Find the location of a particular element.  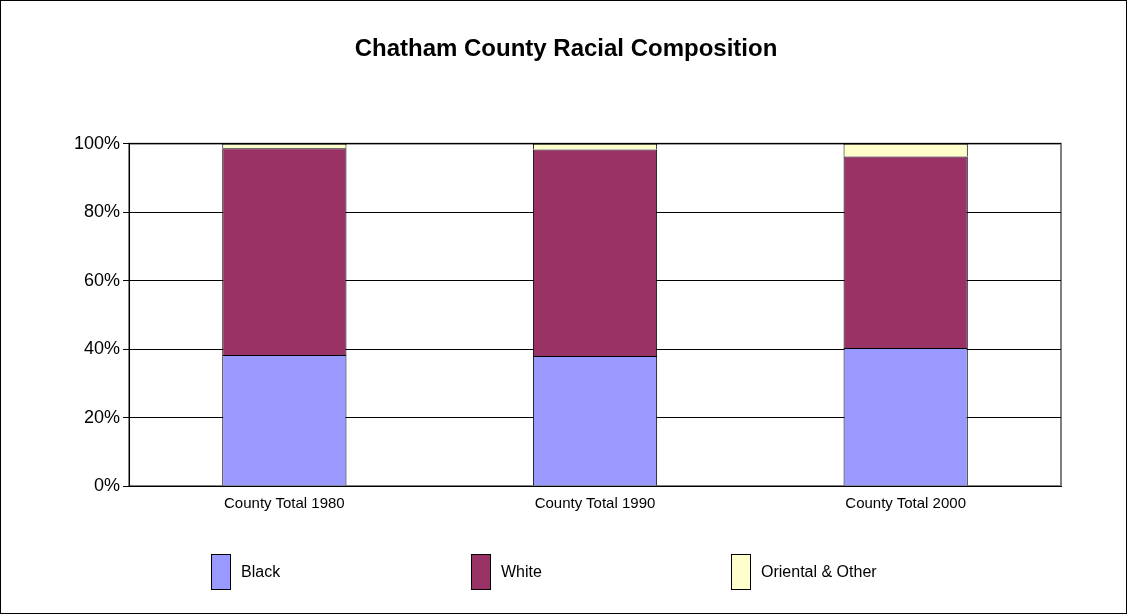

x-tick-label: County Total 1990 is located at coordinates (595, 503).